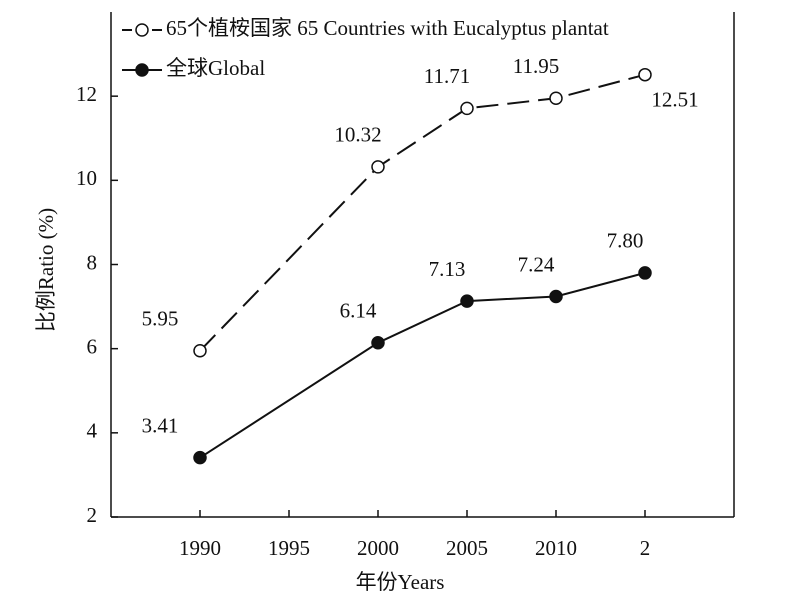 The height and width of the screenshot is (600, 800). I want to click on x-tick-label: 2000, so click(378, 548).